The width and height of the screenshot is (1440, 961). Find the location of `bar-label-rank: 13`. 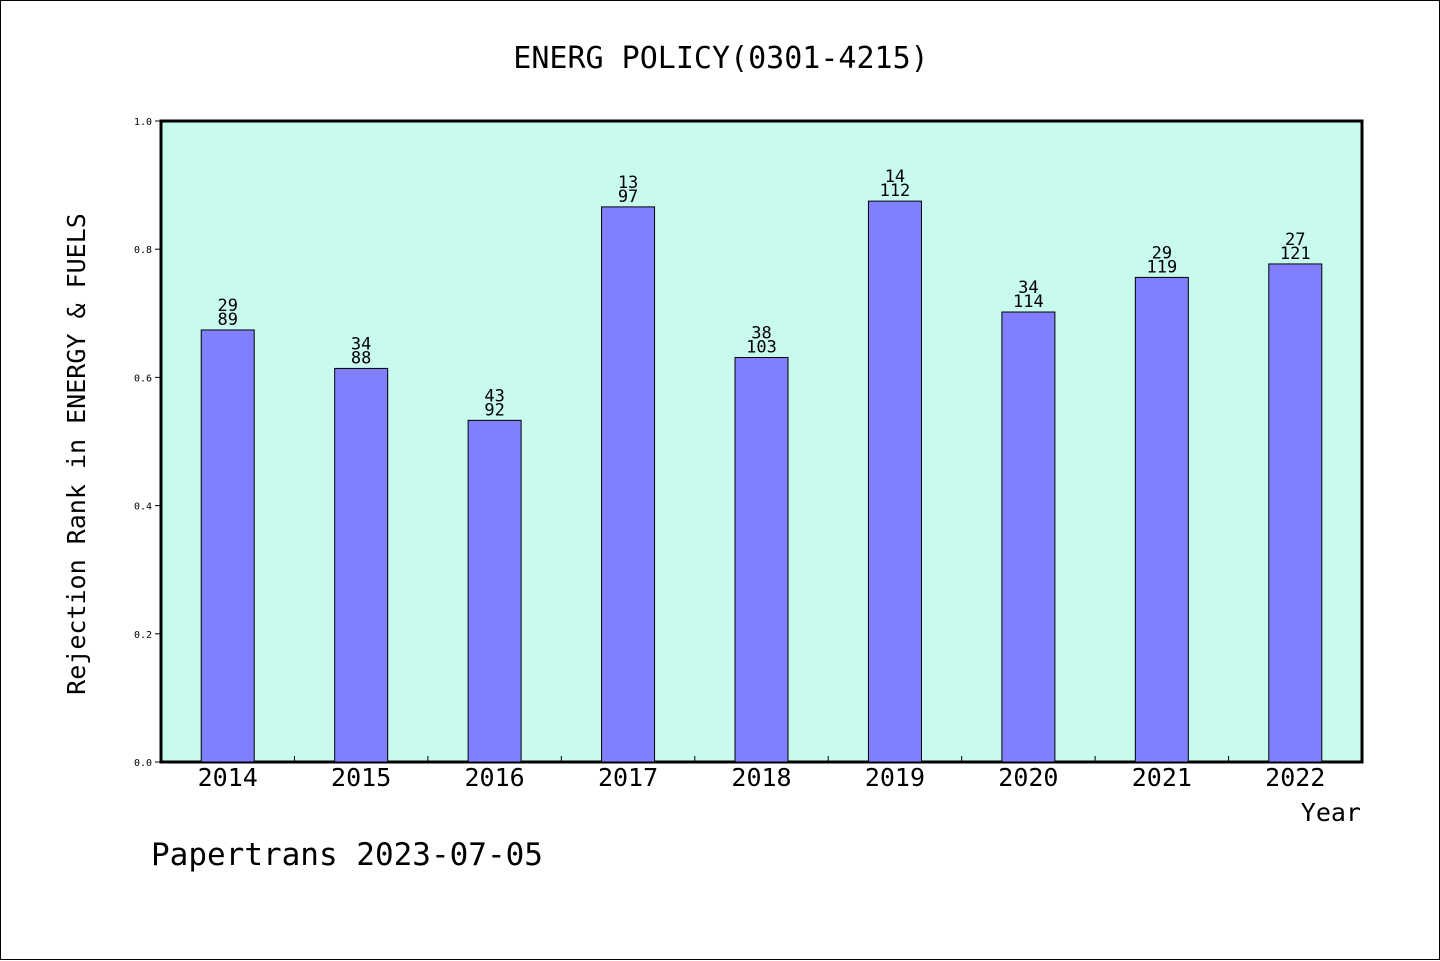

bar-label-rank: 13 is located at coordinates (628, 183).